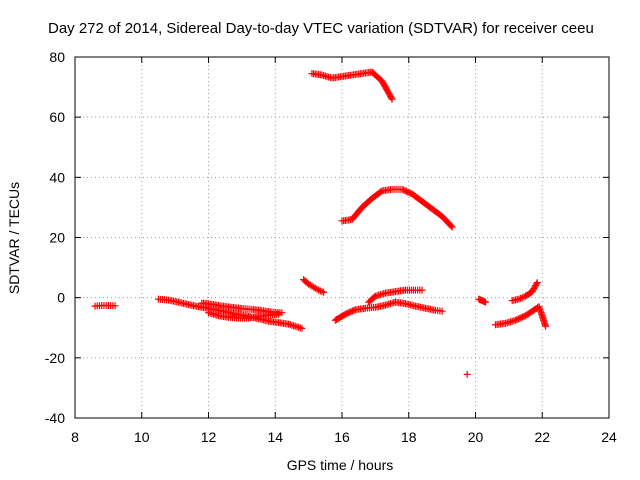 This screenshot has width=640, height=480. What do you see at coordinates (55, 418) in the screenshot?
I see `y-tick-label: -40` at bounding box center [55, 418].